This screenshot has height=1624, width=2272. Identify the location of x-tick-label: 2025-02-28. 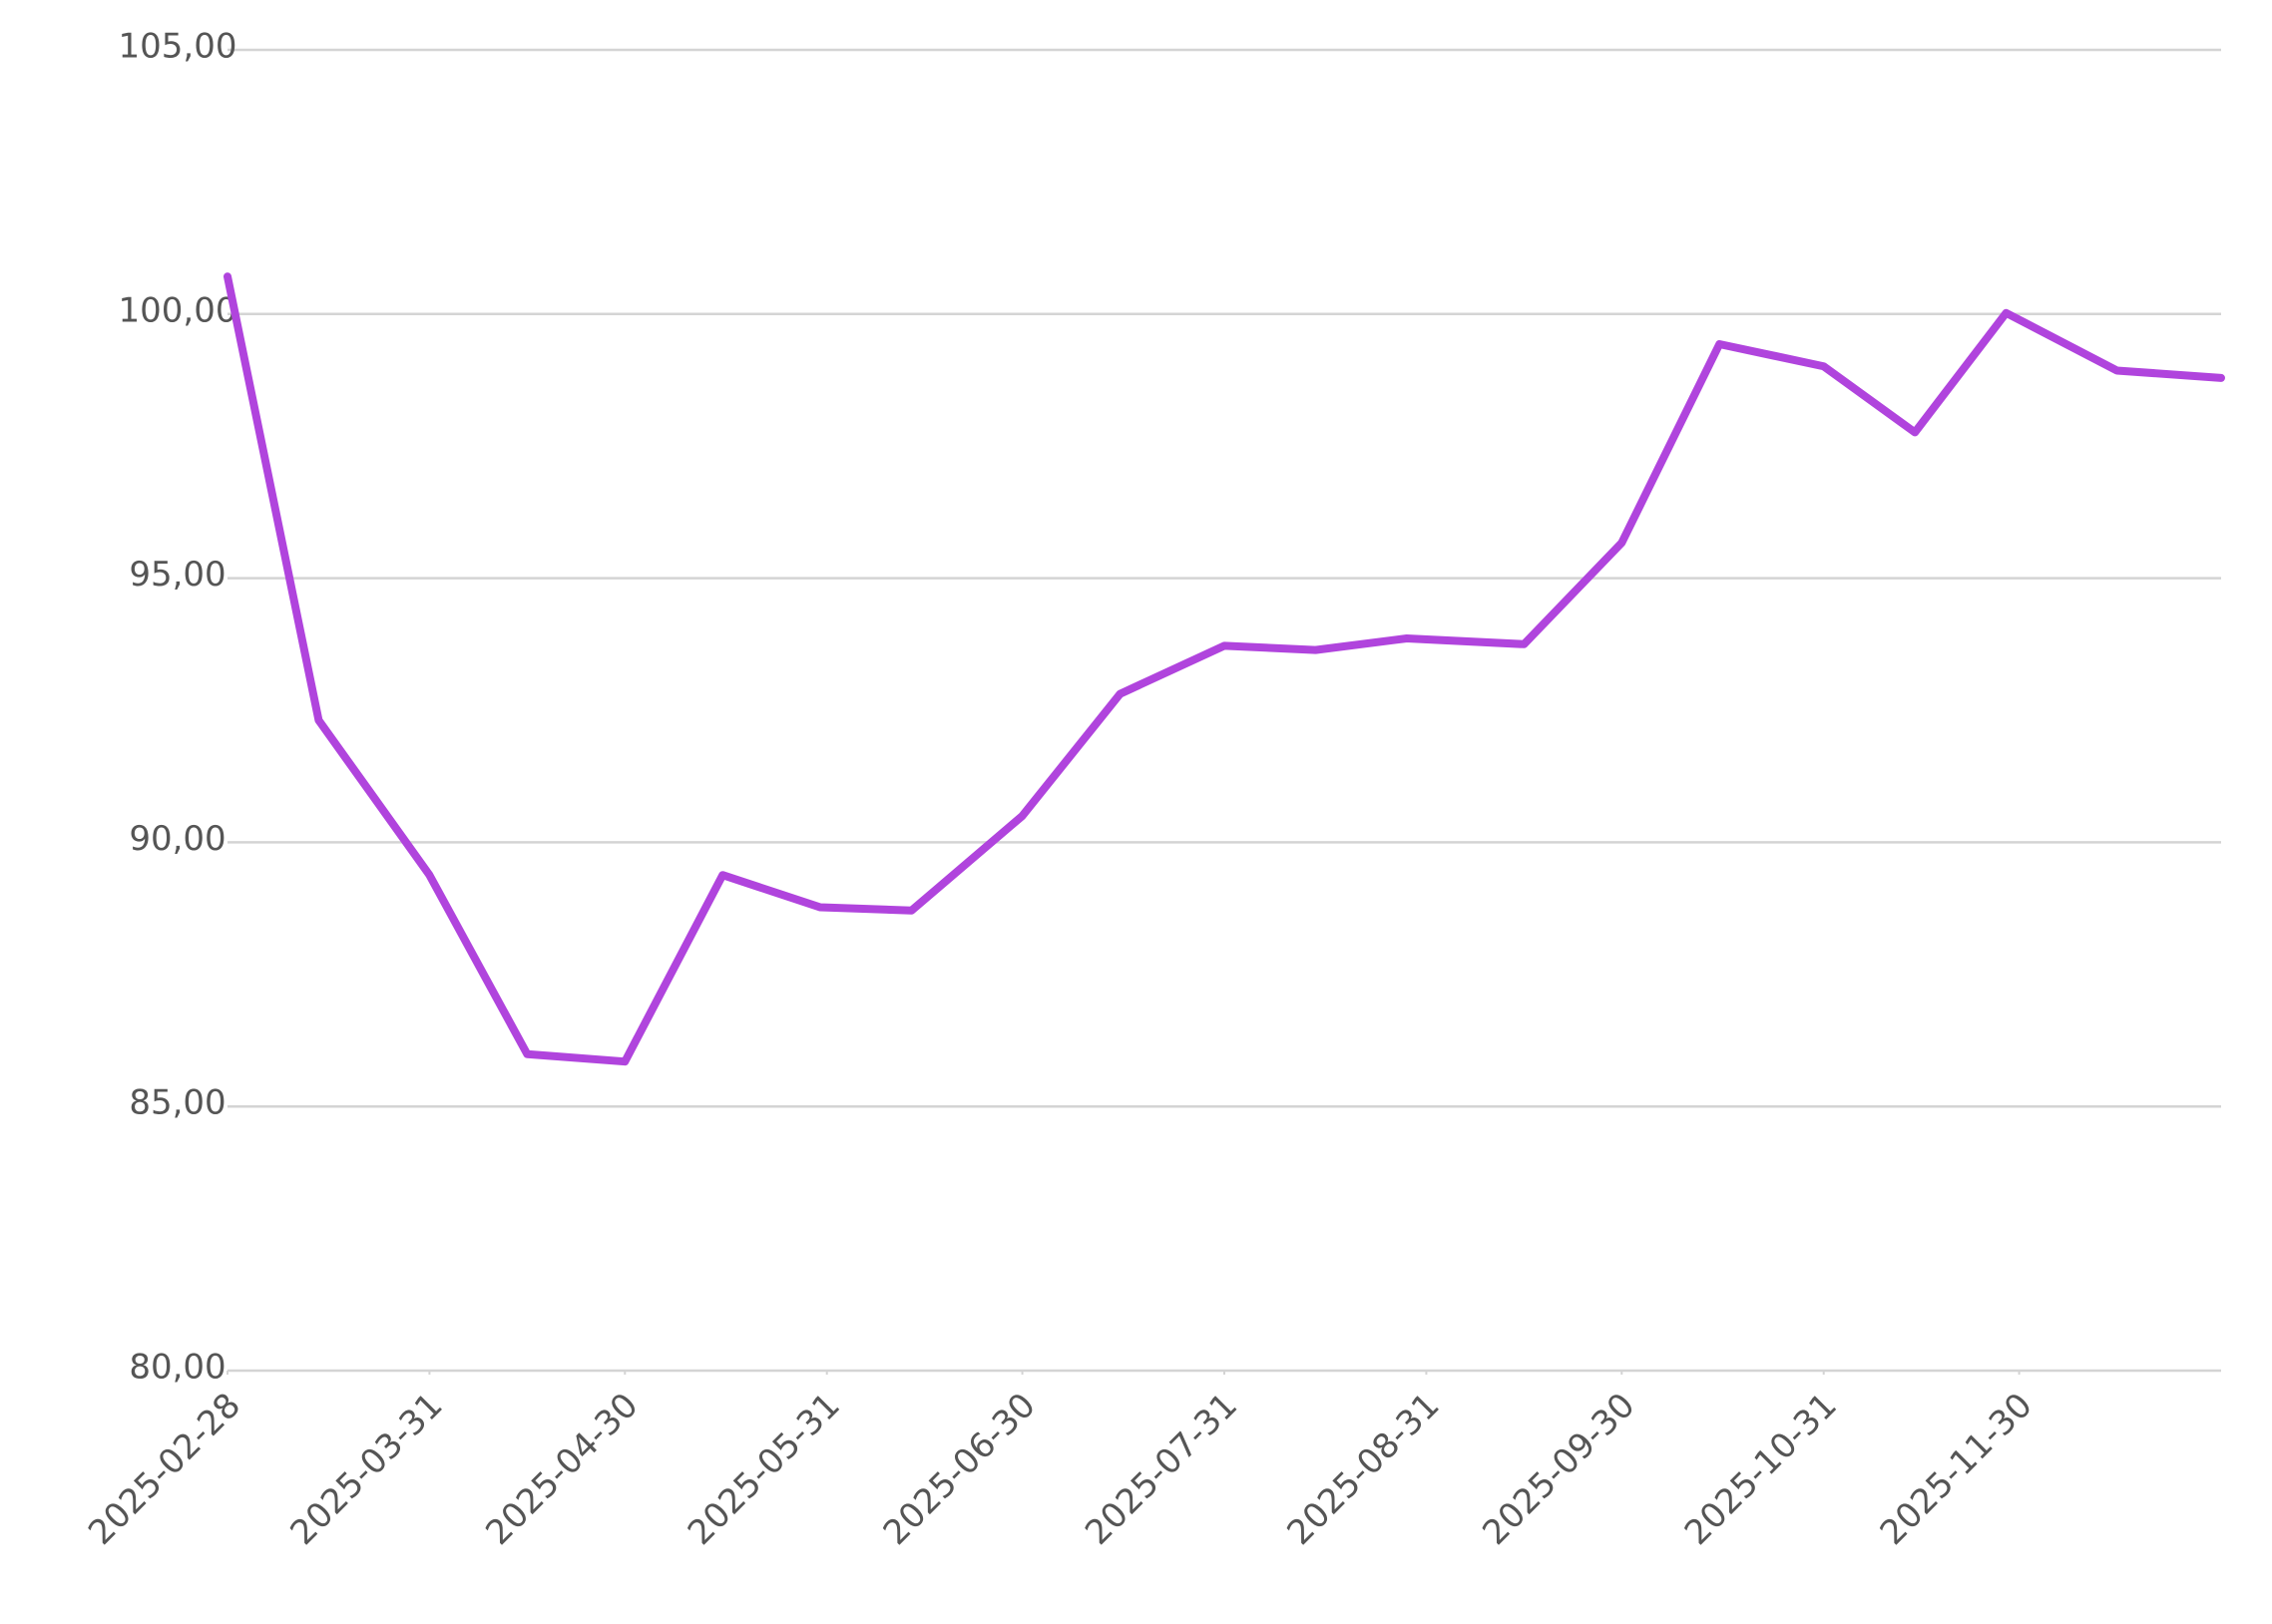
(164, 1469).